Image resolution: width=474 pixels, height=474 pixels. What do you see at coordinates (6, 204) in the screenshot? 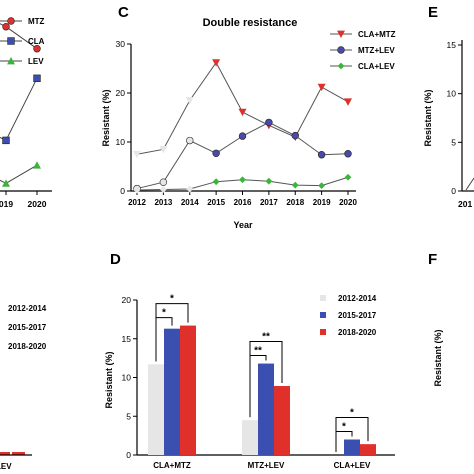
I see `panel-a-x-tick-label: 019` at bounding box center [6, 204].